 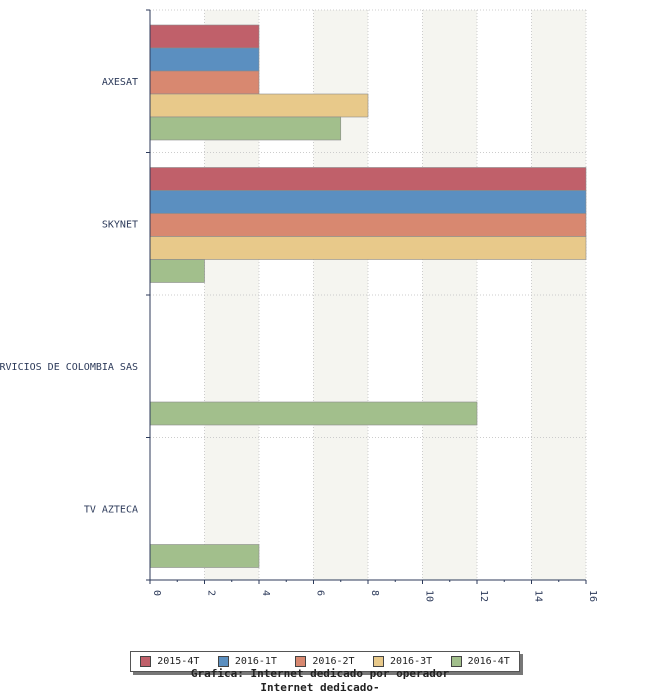 I want to click on legend-label: 2015-4T, so click(x=178, y=661).